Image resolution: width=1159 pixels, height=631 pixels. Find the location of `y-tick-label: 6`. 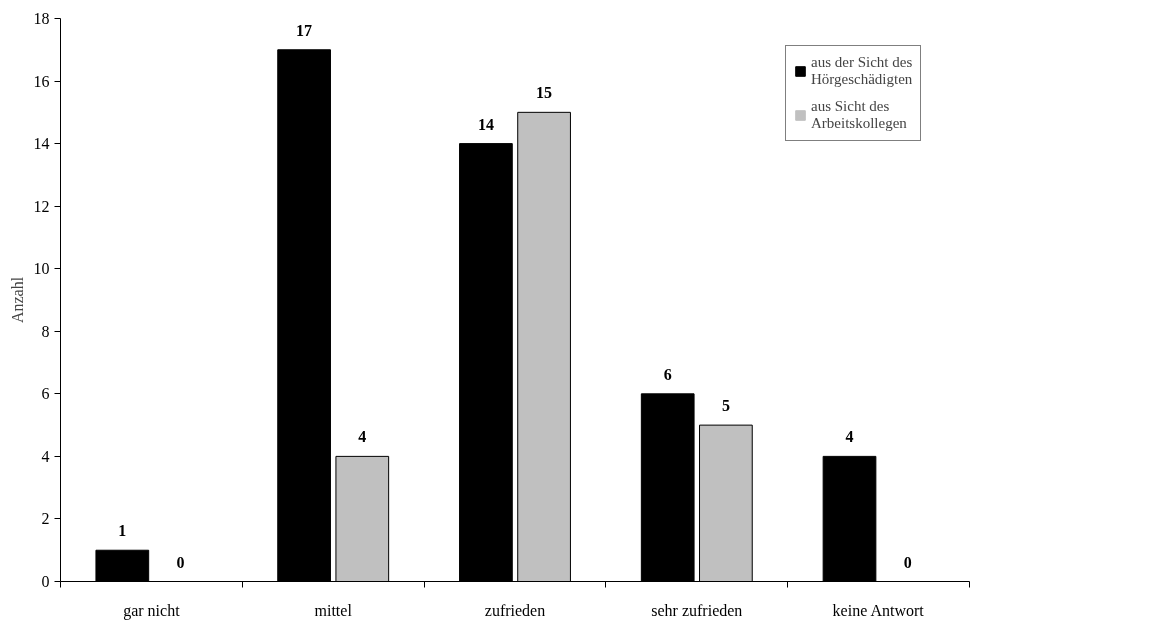

y-tick-label: 6 is located at coordinates (45, 394).